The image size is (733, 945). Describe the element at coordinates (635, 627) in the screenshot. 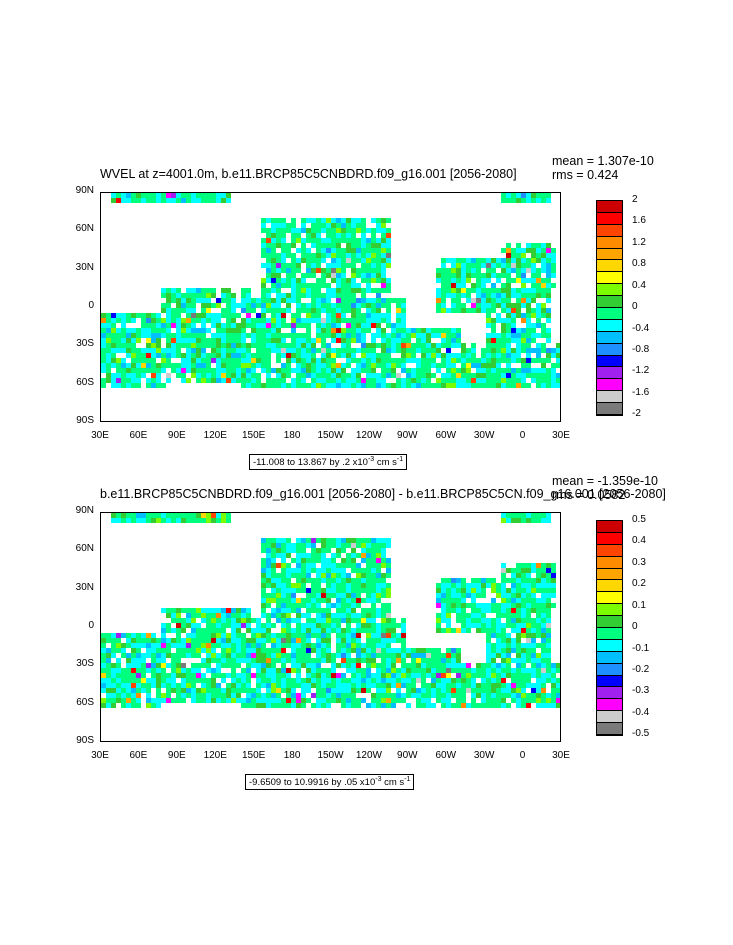

I see `colorbar-label: 0` at that location.